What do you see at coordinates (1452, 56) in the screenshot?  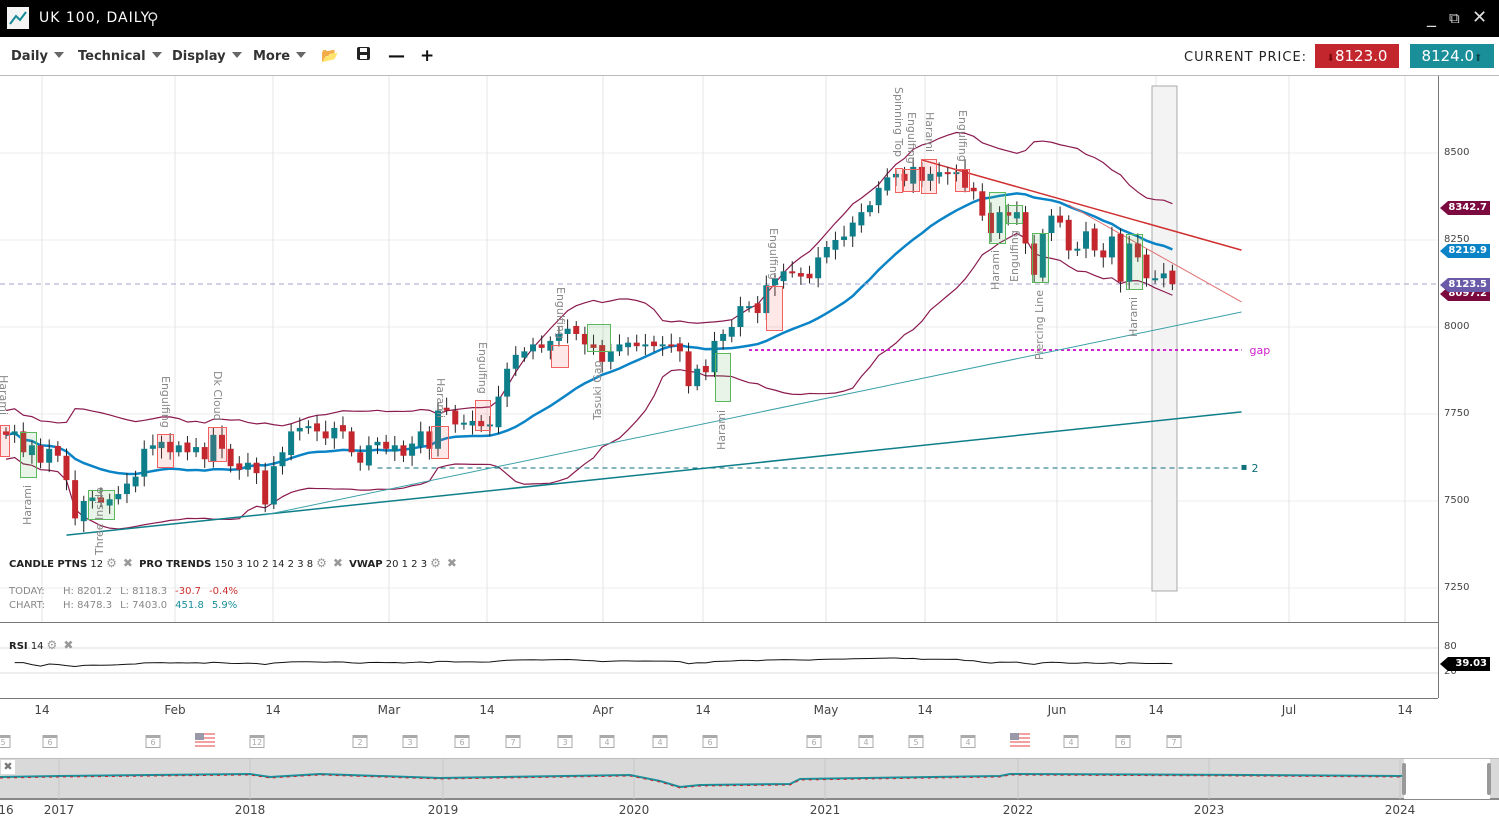 I see `ask-price-button: 8124.0⬆` at bounding box center [1452, 56].